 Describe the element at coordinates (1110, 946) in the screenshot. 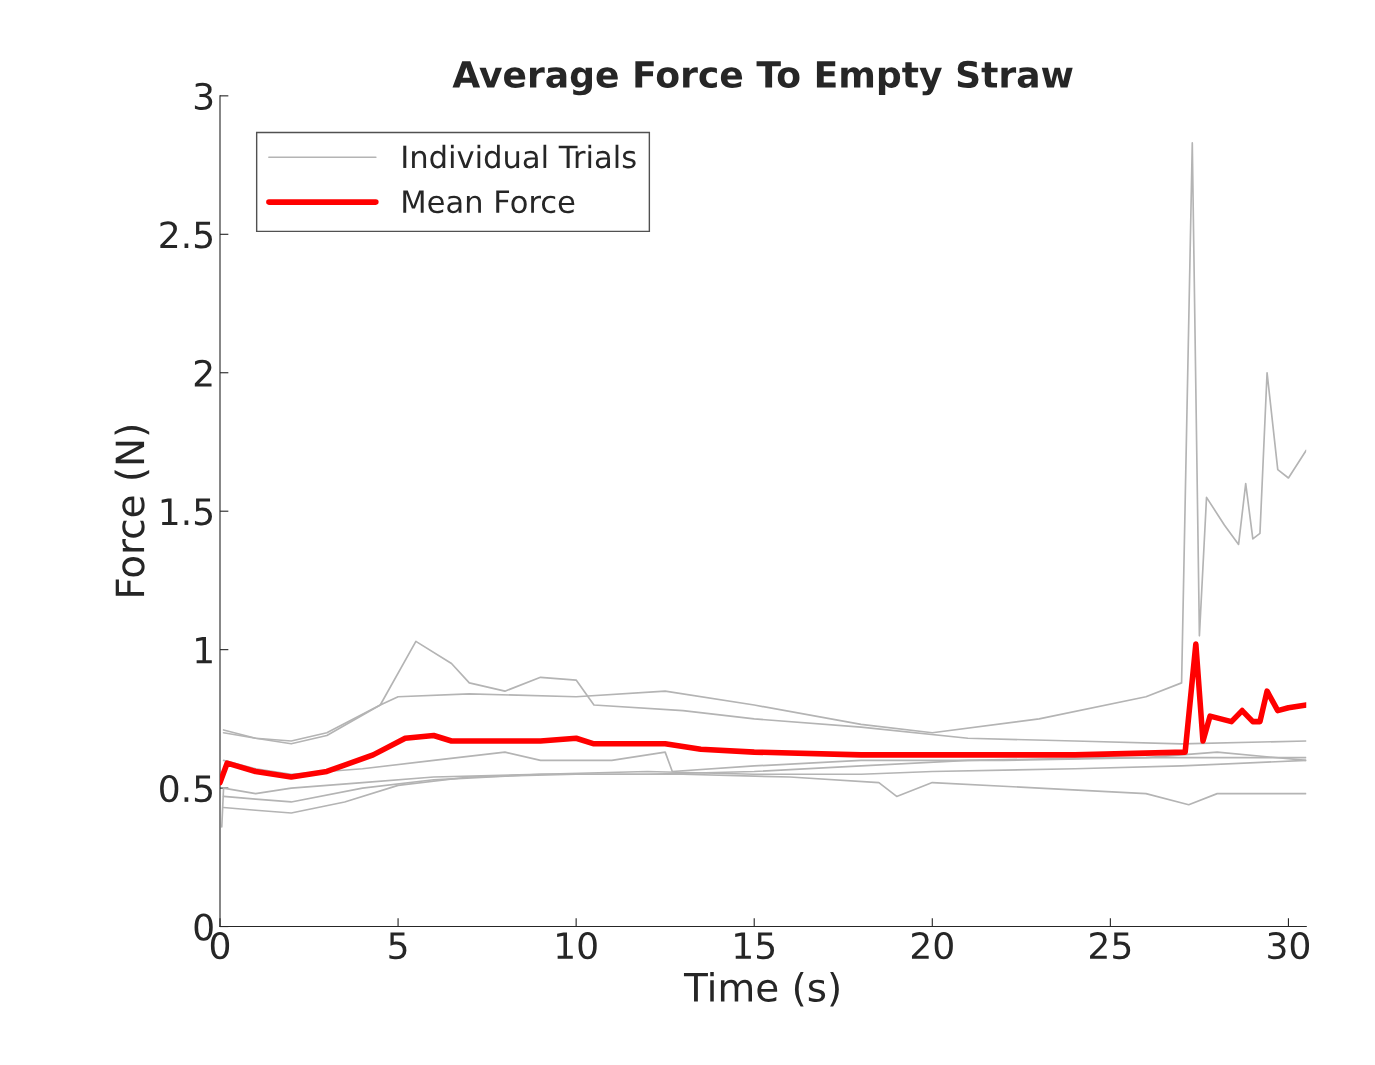

I see `x-tick-label: 25` at that location.